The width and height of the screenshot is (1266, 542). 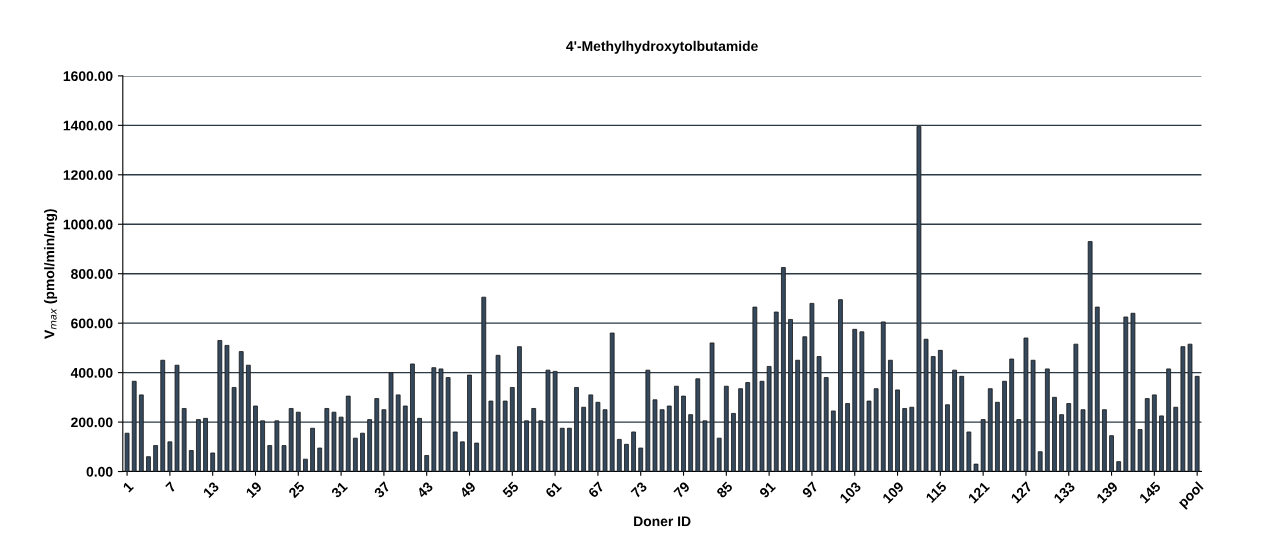 I want to click on y-tick-label: 1000.00, so click(x=88, y=224).